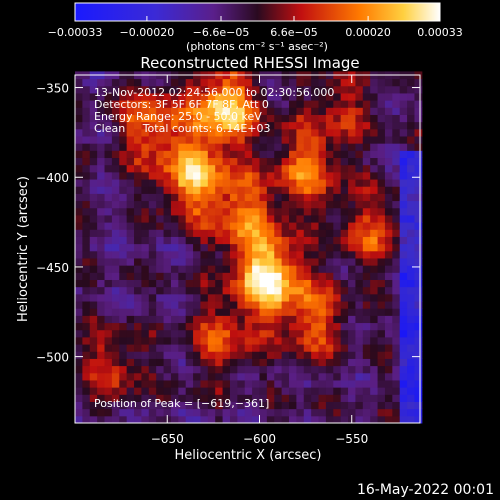 This screenshot has width=500, height=500. Describe the element at coordinates (52, 358) in the screenshot. I see `y-tick-label: −500` at that location.